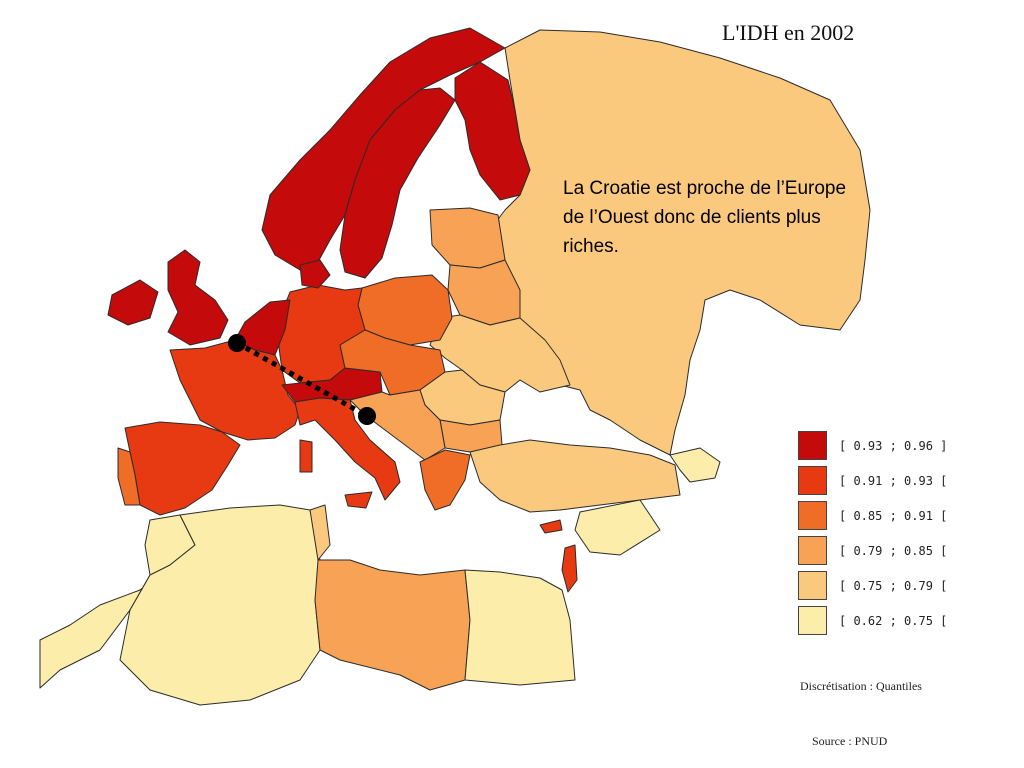 The width and height of the screenshot is (1024, 768). I want to click on country-caucasus, so click(695, 465).